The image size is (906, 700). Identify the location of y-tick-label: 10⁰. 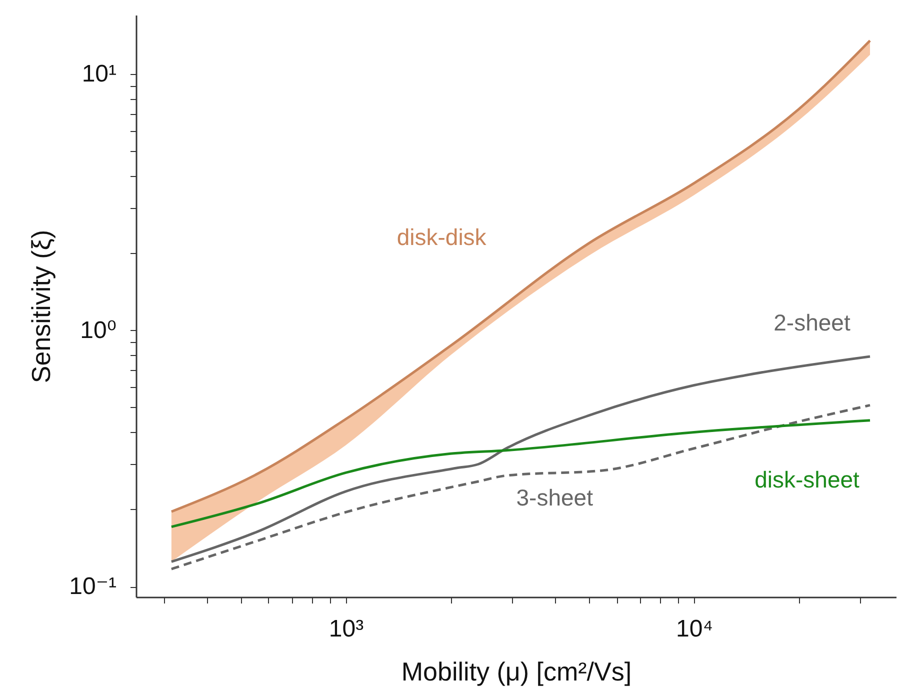
(98, 330).